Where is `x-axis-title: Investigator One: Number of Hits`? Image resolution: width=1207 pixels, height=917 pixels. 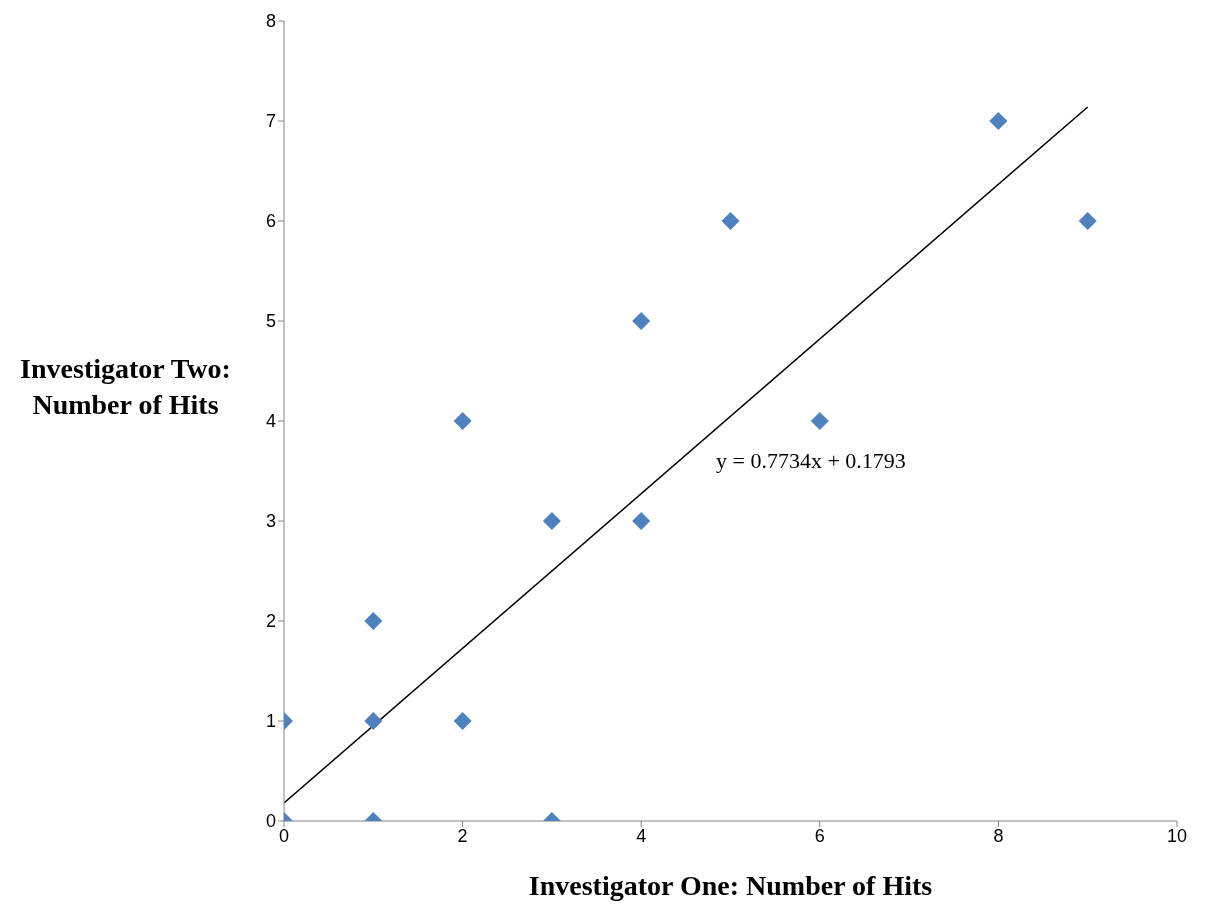 x-axis-title: Investigator One: Number of Hits is located at coordinates (730, 886).